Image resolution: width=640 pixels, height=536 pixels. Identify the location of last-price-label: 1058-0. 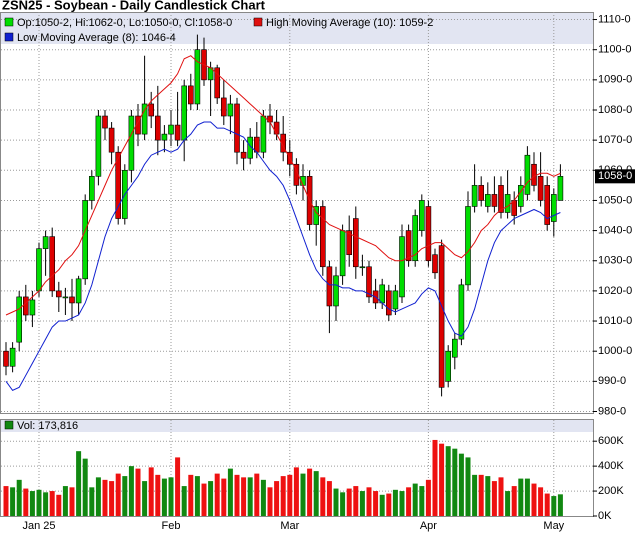
(615, 176).